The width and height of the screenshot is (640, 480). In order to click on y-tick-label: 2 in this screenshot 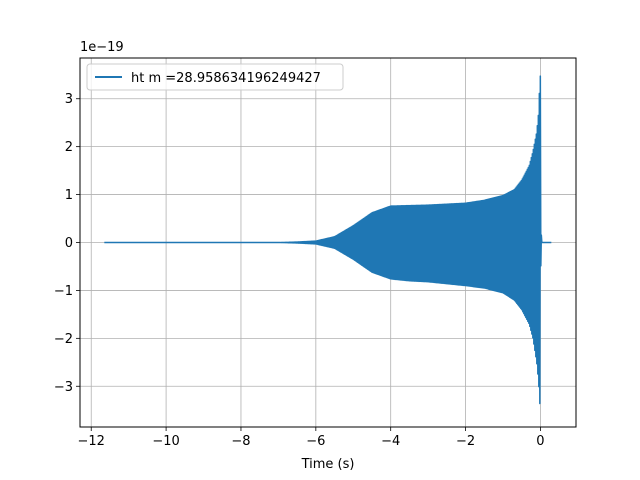, I will do `click(69, 147)`.